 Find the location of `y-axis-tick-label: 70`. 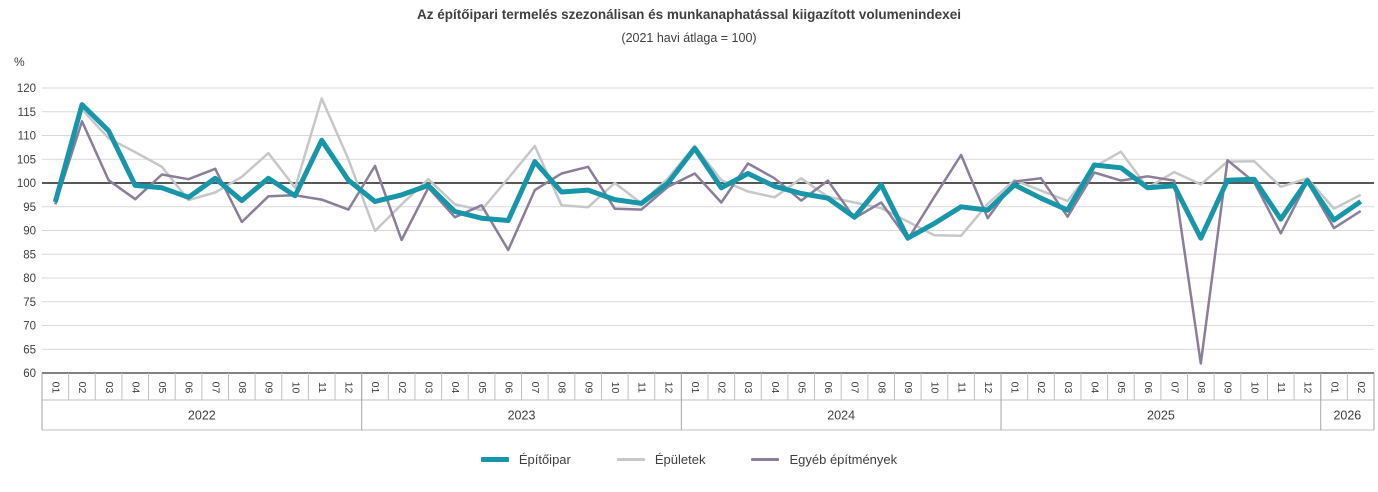

y-axis-tick-label: 70 is located at coordinates (29, 327).